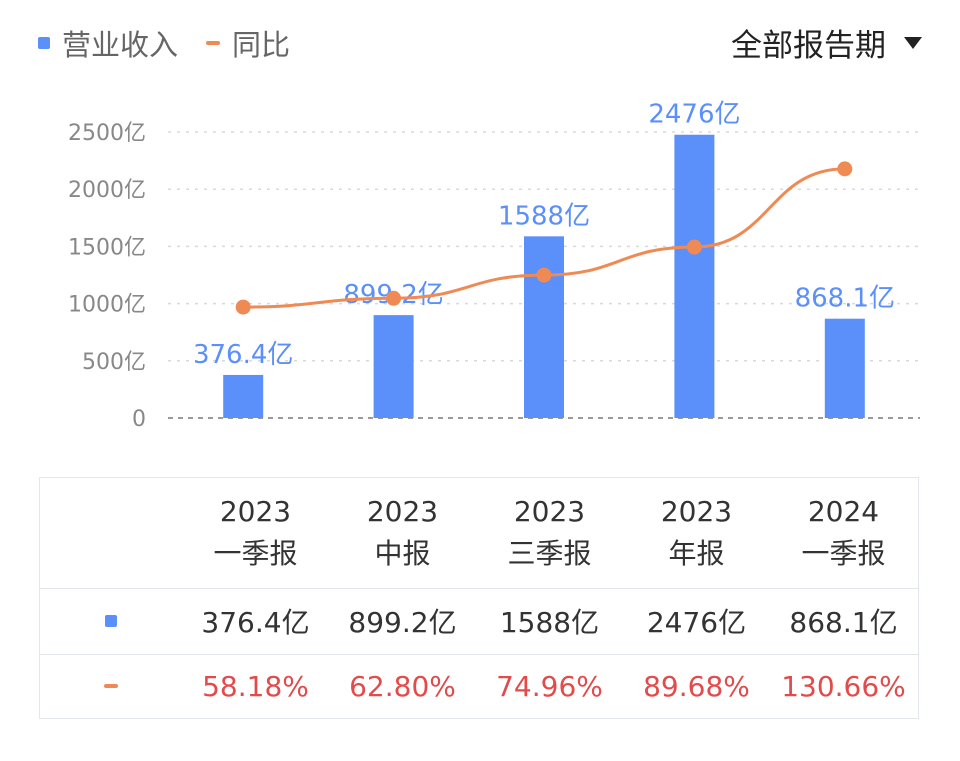 The width and height of the screenshot is (960, 761). Describe the element at coordinates (479, 621) in the screenshot. I see `table-row-revenue: 376.4亿 899.2亿 1588亿 2476亿 868.1亿` at that location.